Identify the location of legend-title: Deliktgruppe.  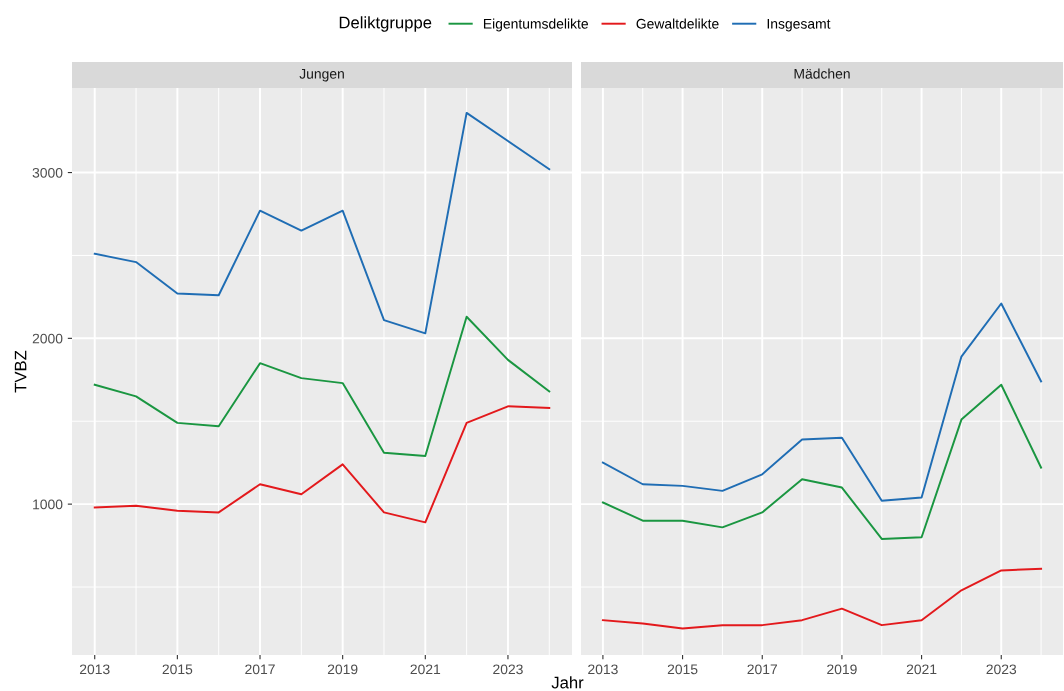
(385, 24).